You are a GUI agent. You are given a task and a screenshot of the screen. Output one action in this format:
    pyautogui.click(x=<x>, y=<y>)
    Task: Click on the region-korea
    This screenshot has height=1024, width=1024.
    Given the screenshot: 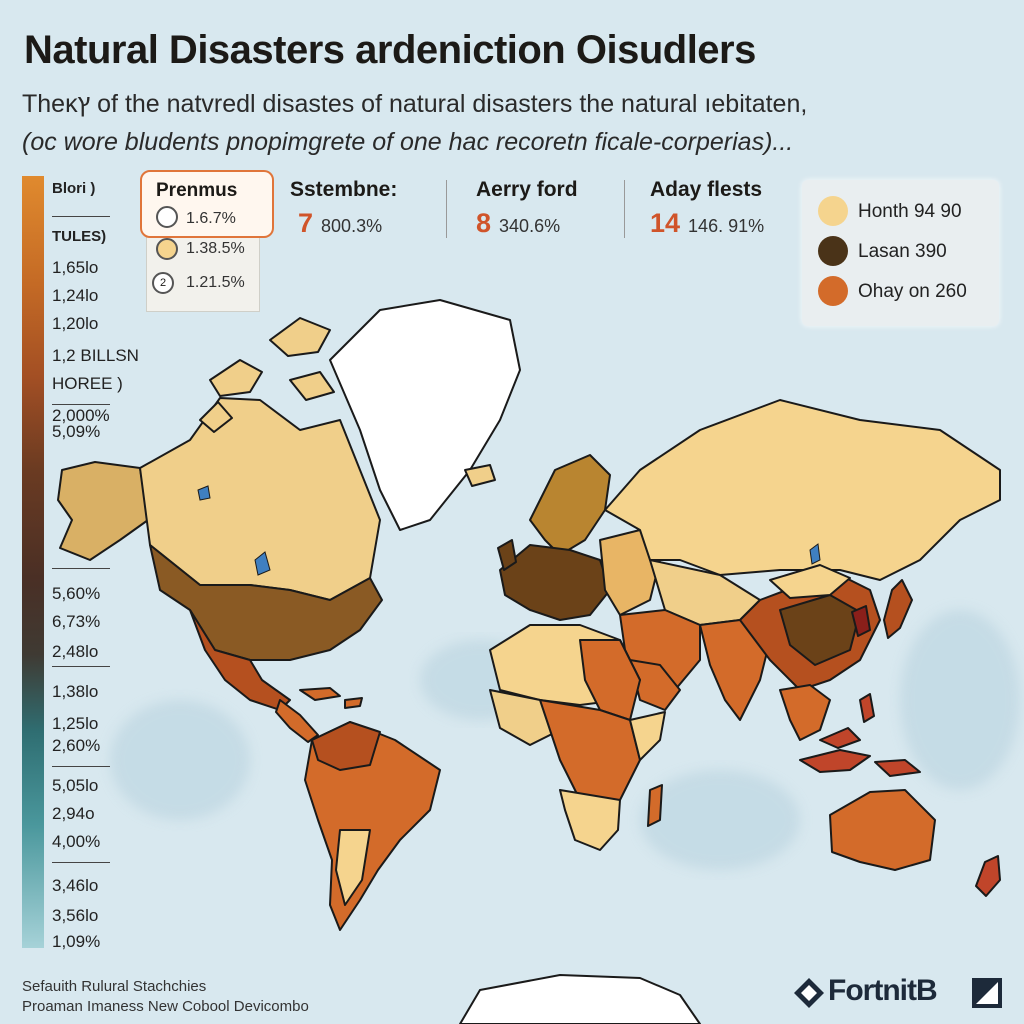 What is the action you would take?
    pyautogui.click(x=861, y=621)
    